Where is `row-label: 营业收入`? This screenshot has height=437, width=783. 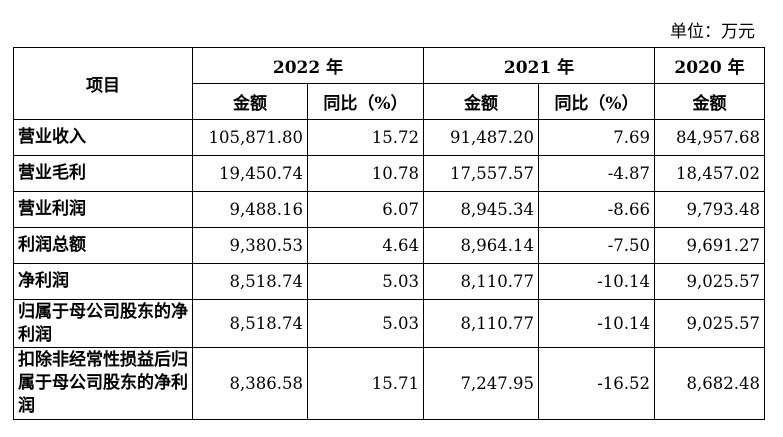 row-label: 营业收入 is located at coordinates (103, 137).